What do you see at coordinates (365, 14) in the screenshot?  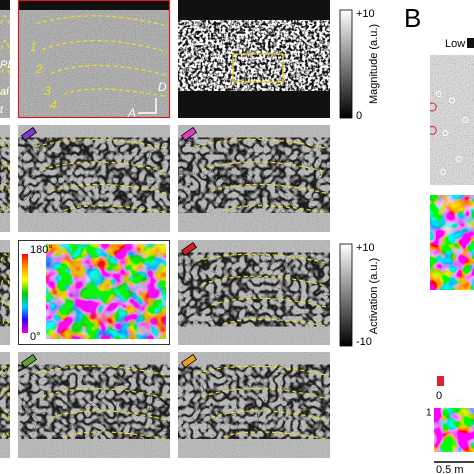 I see `magnitude-max: +10` at bounding box center [365, 14].